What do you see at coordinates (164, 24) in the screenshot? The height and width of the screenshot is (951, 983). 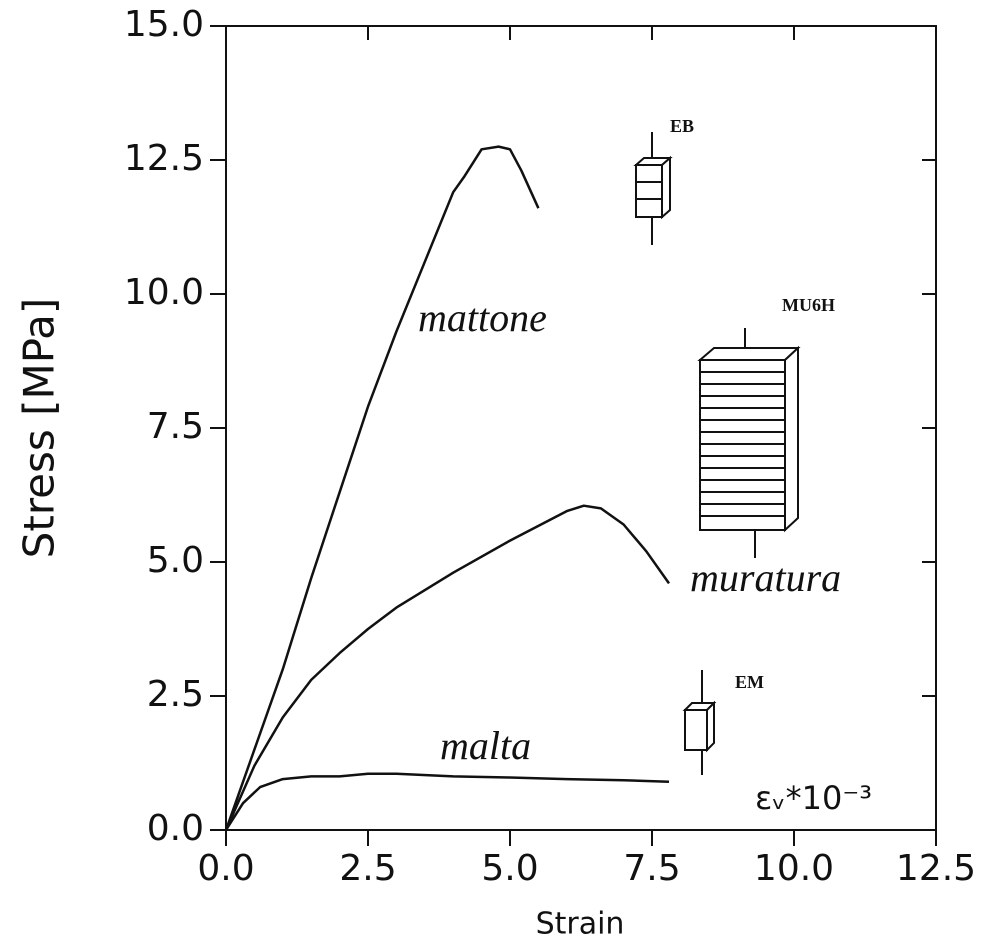 I see `y-tick-label: 15.0` at bounding box center [164, 24].